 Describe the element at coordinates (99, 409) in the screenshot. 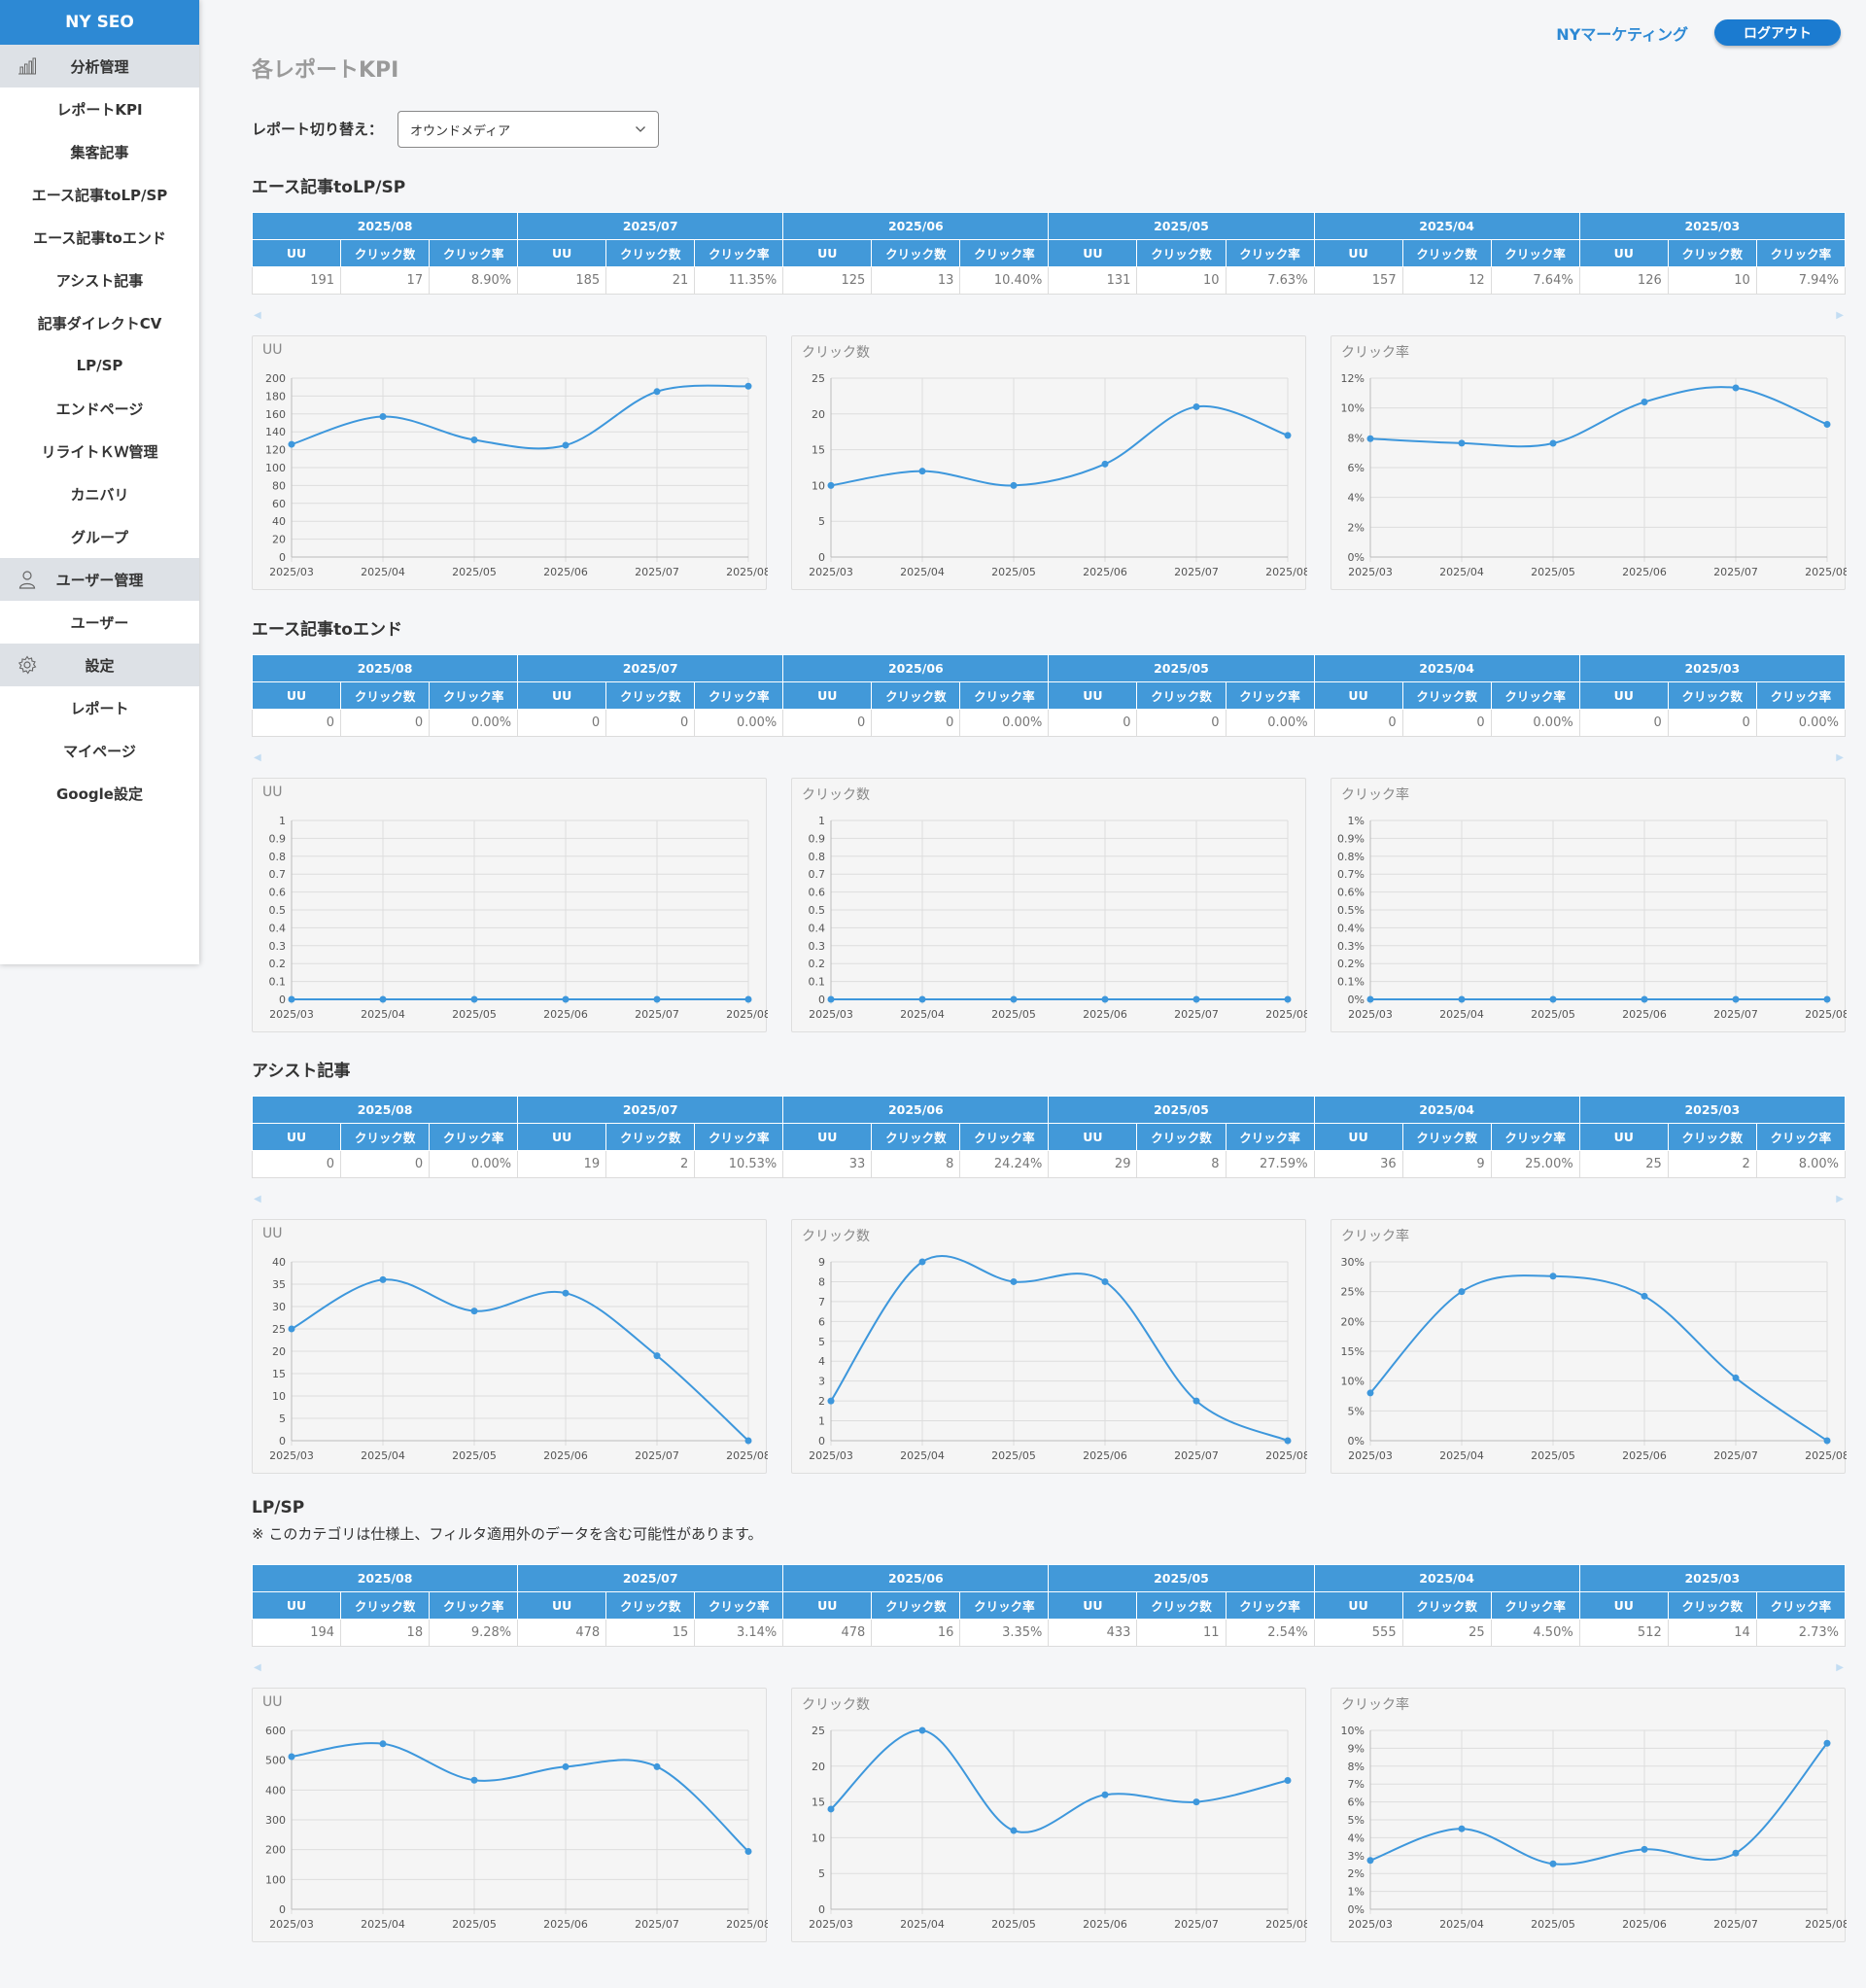

I see `sidebar-item-end-page: エンドページ` at that location.